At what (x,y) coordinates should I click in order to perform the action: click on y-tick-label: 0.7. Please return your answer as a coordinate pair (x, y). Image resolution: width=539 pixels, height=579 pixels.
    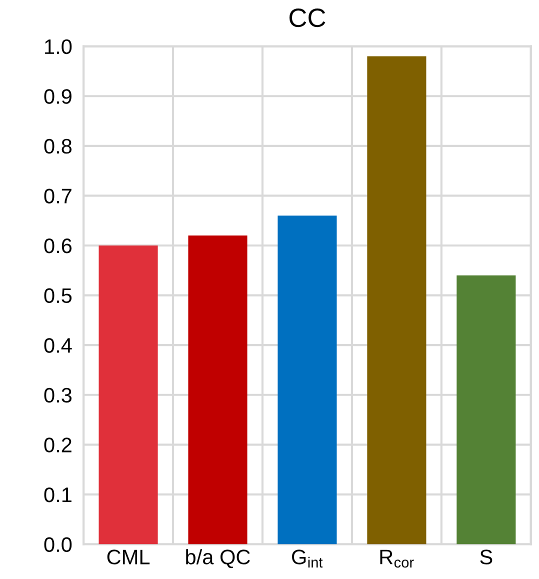
    Looking at the image, I should click on (58, 196).